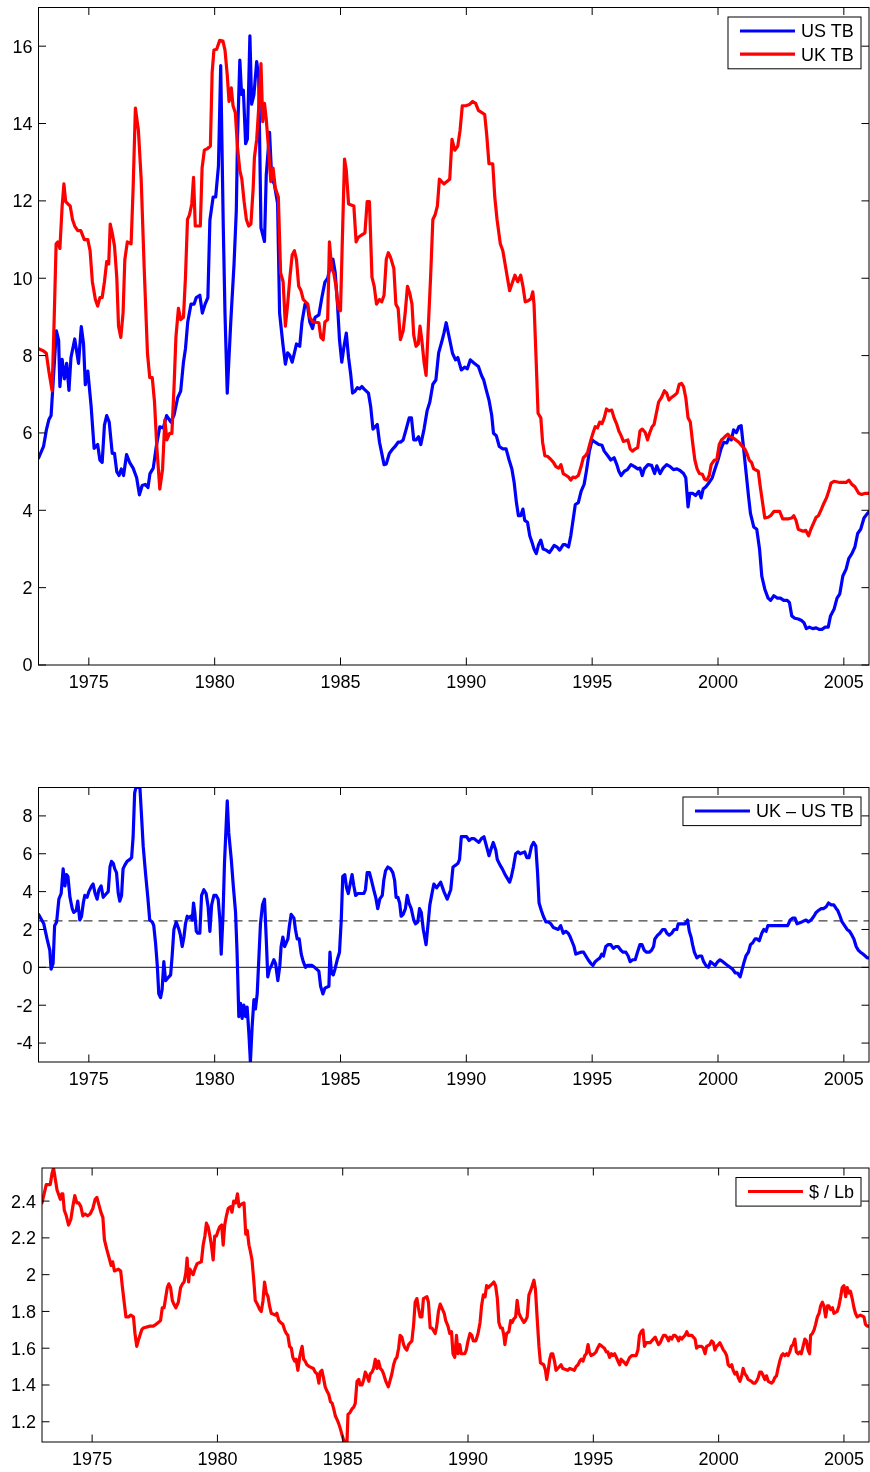  What do you see at coordinates (23, 1348) in the screenshot?
I see `y-tick-label: 1.6` at bounding box center [23, 1348].